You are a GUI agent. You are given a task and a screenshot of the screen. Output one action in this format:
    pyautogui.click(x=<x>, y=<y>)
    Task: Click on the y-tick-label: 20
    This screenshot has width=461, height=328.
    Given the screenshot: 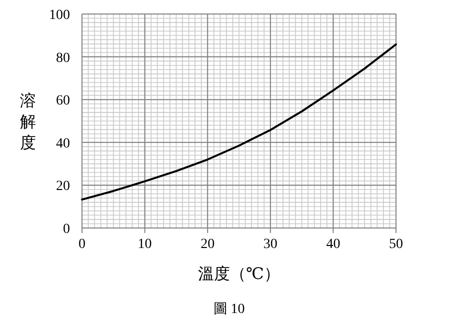 What is the action you would take?
    pyautogui.click(x=63, y=186)
    